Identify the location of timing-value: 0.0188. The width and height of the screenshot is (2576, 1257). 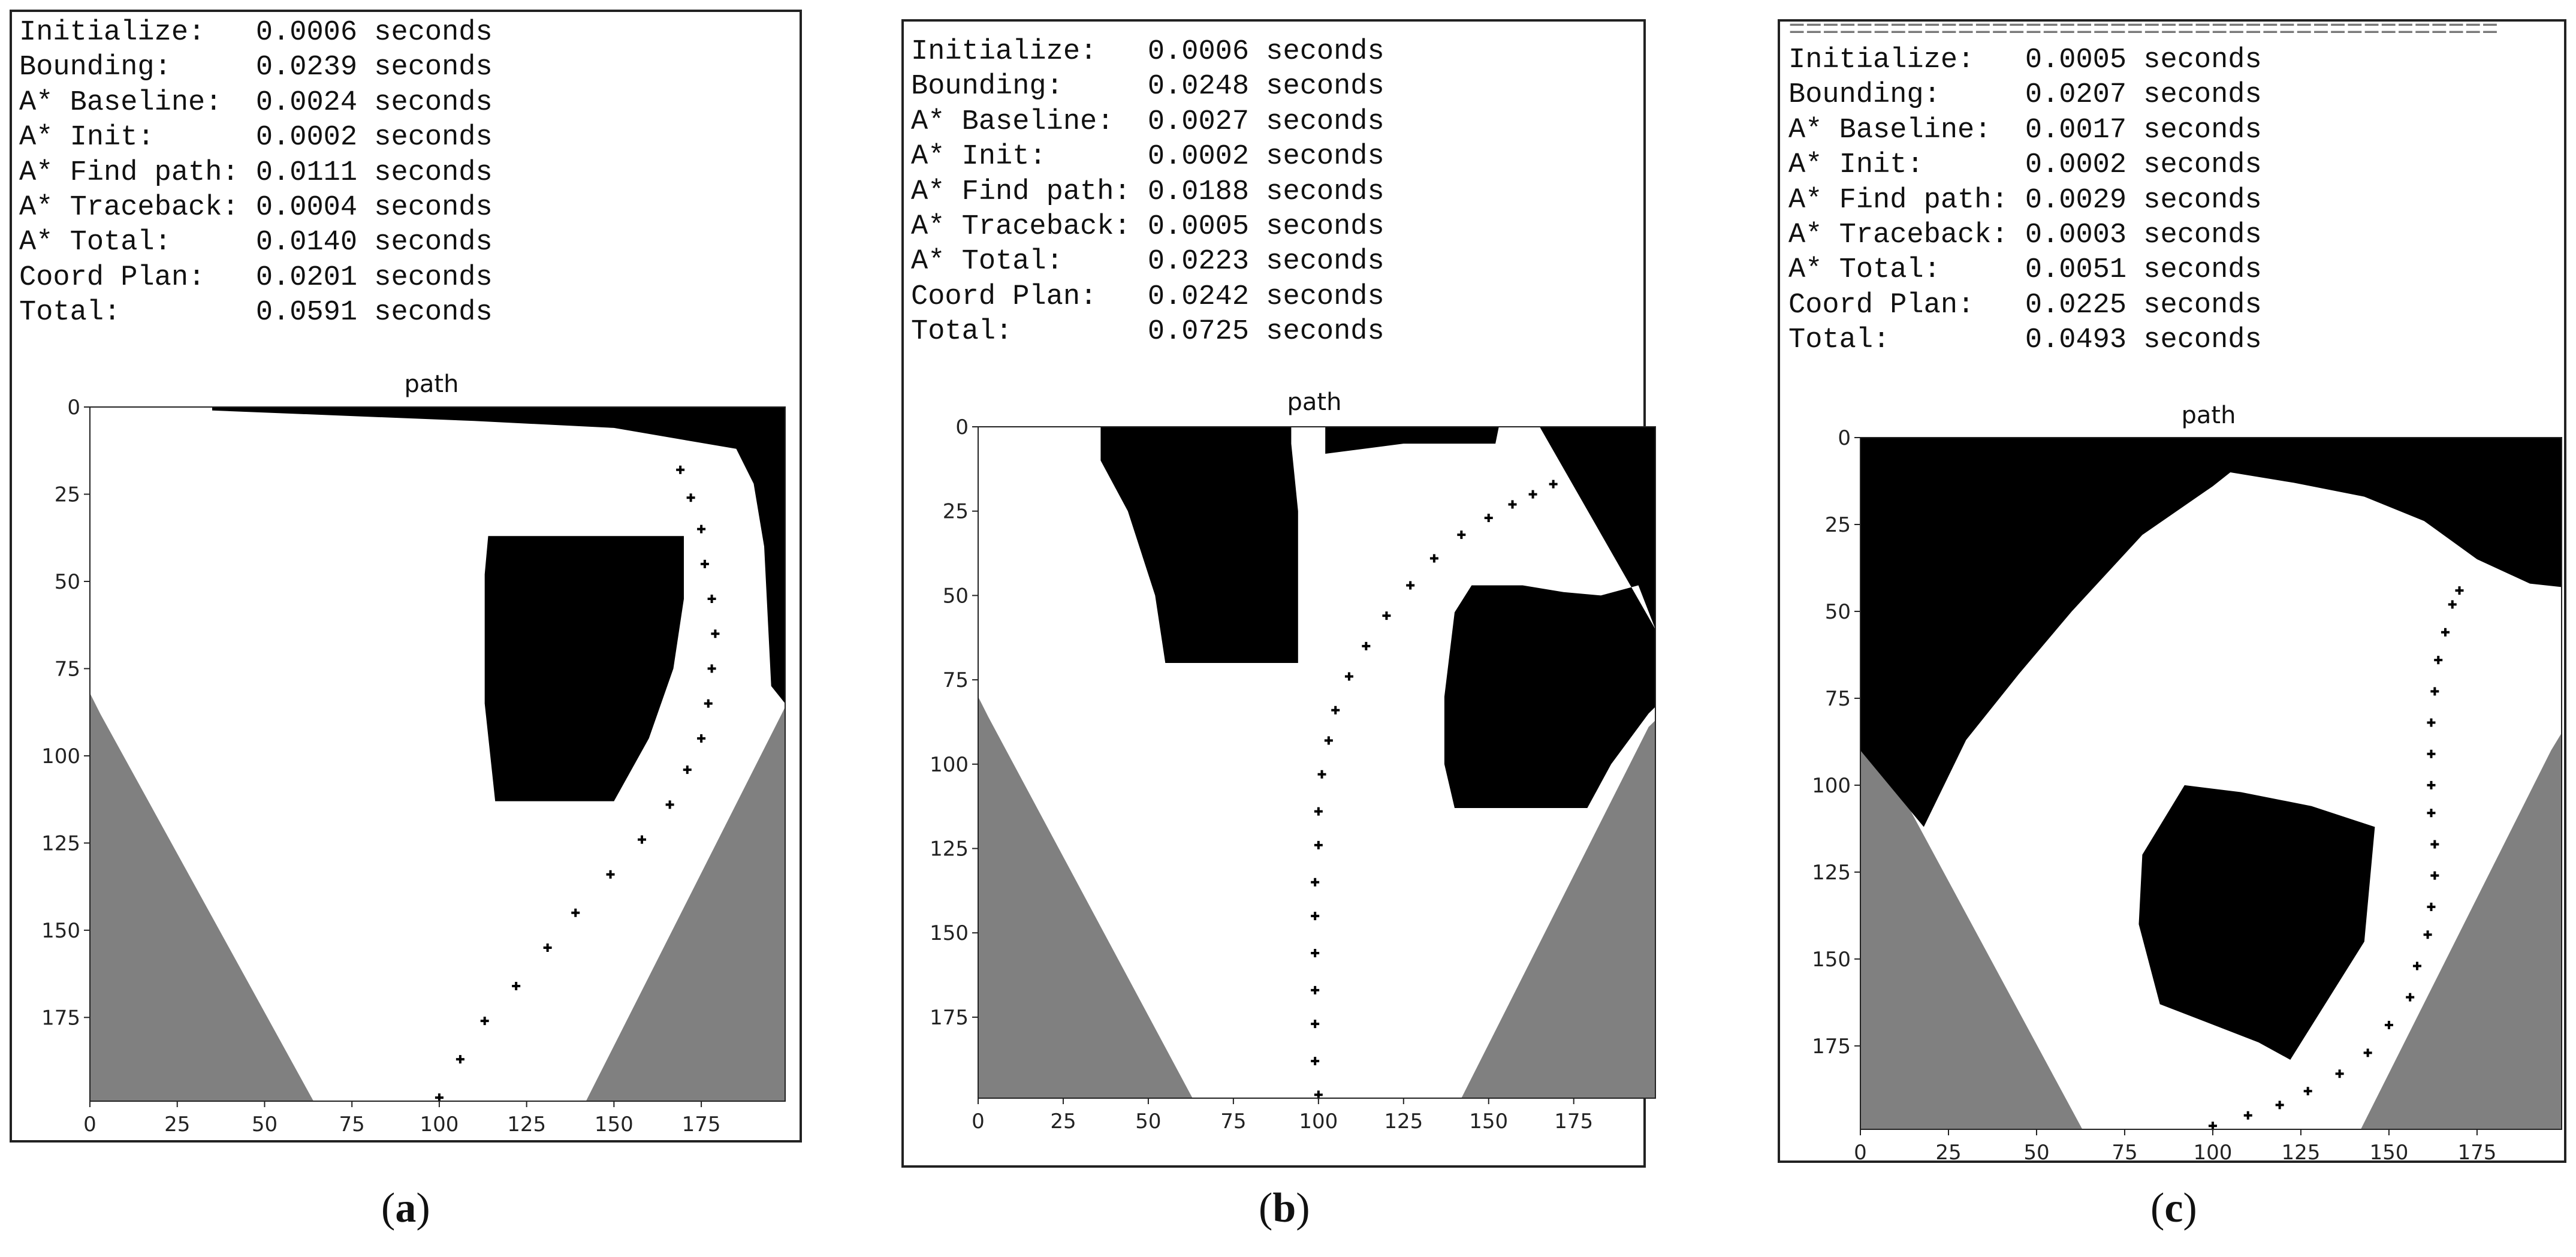
(1198, 192).